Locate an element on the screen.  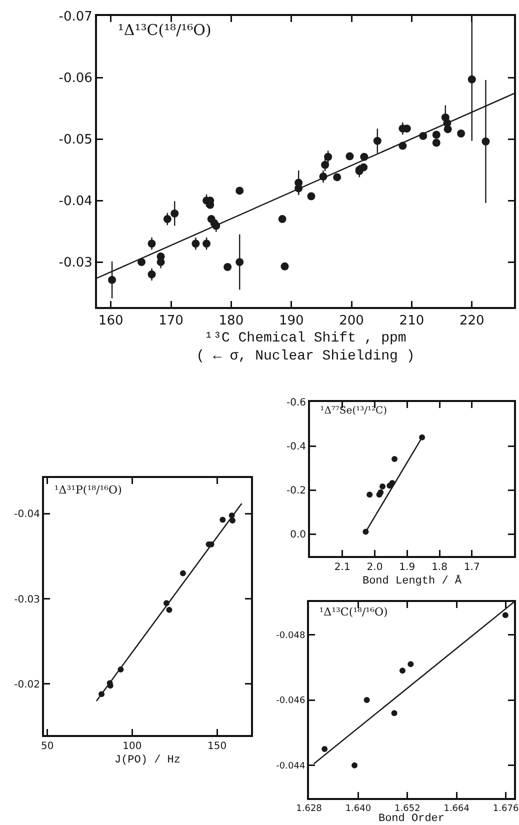
x-tick-label: 1.640 is located at coordinates (358, 809).